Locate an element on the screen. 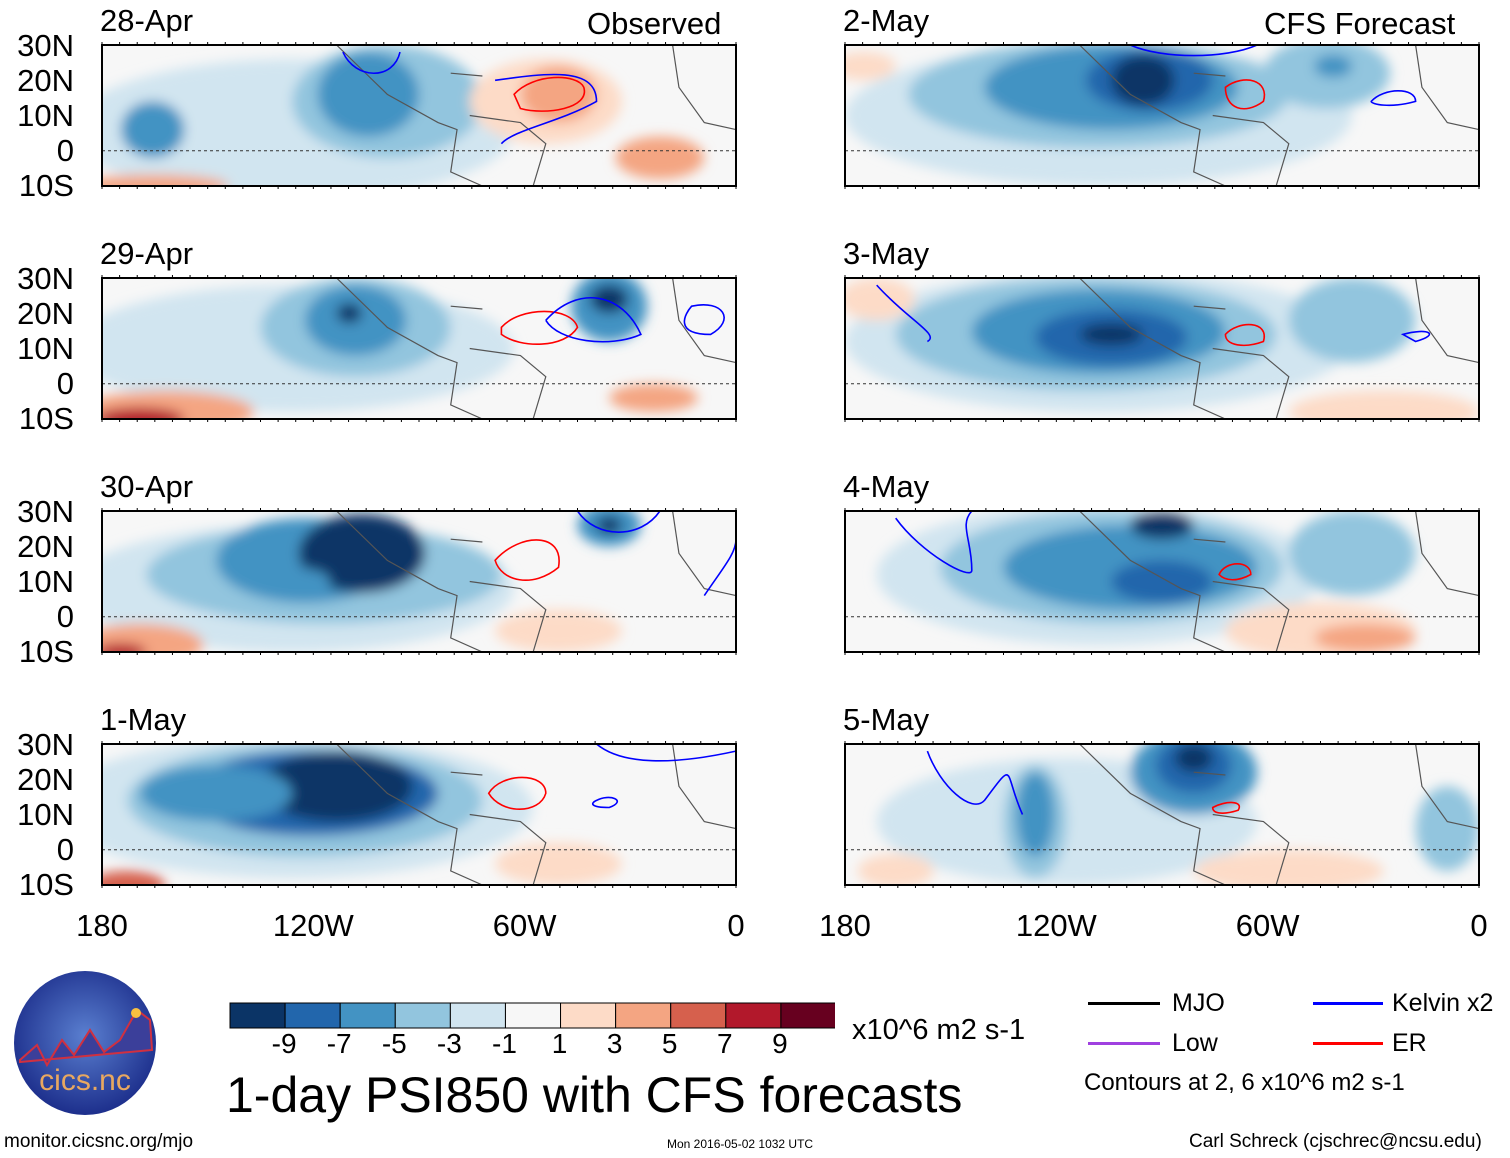  colorbar-swatches is located at coordinates (533, 1015).